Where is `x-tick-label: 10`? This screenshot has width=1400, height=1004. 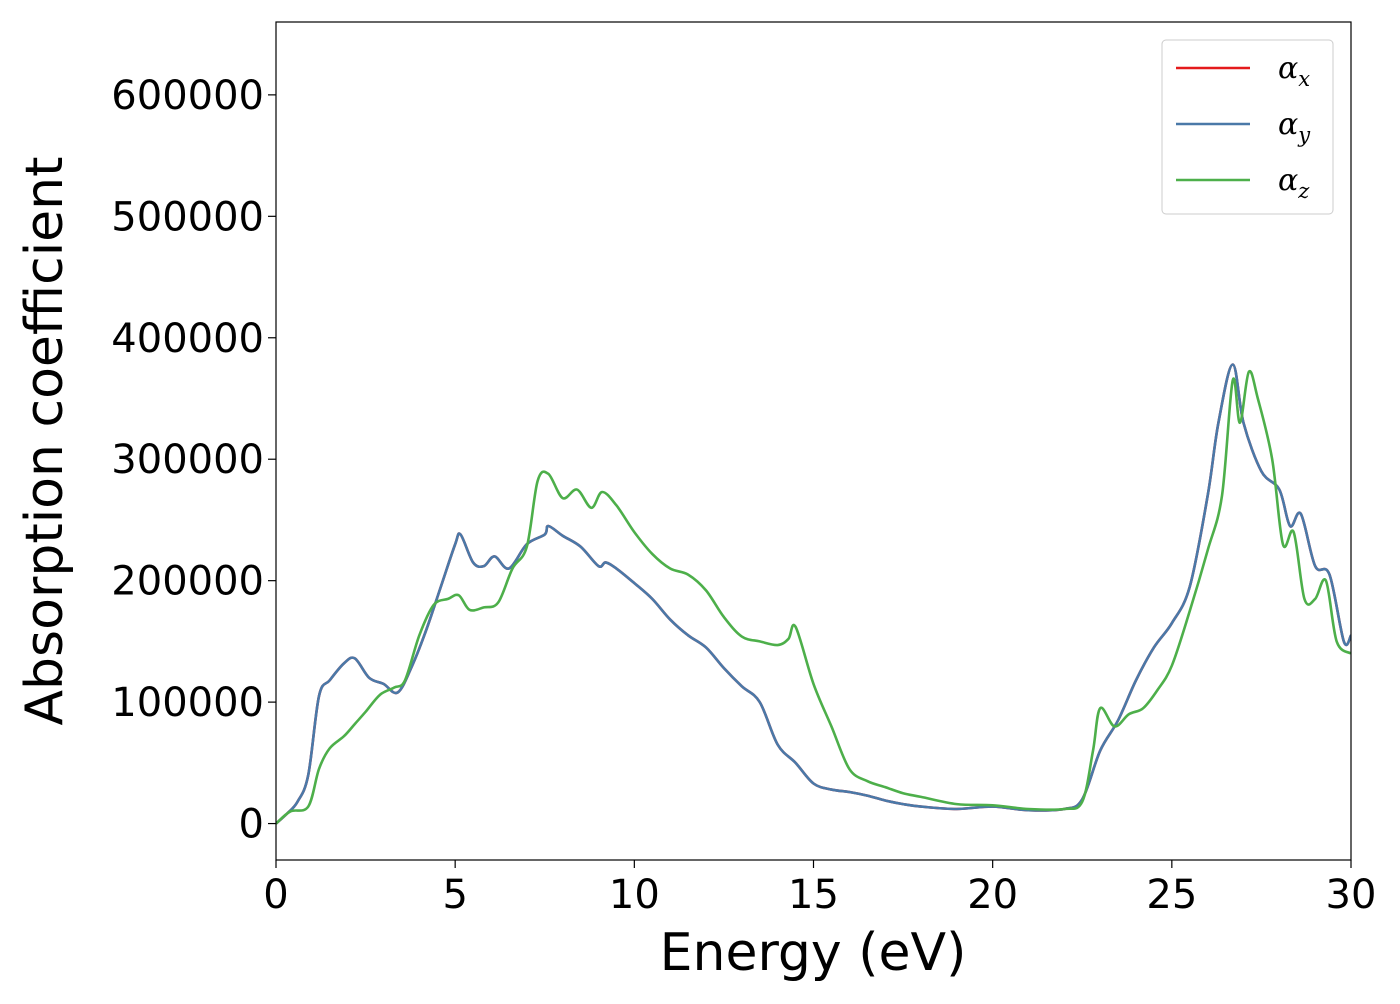
x-tick-label: 10 is located at coordinates (634, 895).